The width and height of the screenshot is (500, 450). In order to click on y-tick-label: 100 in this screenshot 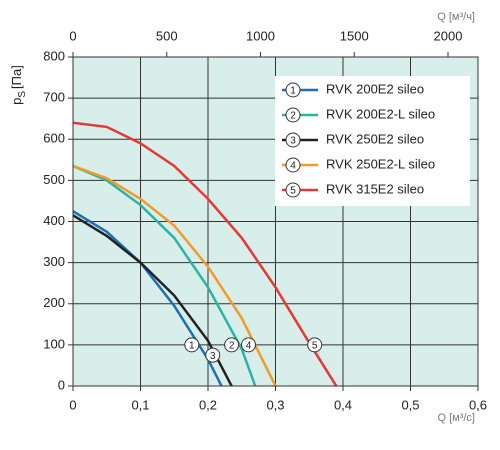, I will do `click(54, 343)`.